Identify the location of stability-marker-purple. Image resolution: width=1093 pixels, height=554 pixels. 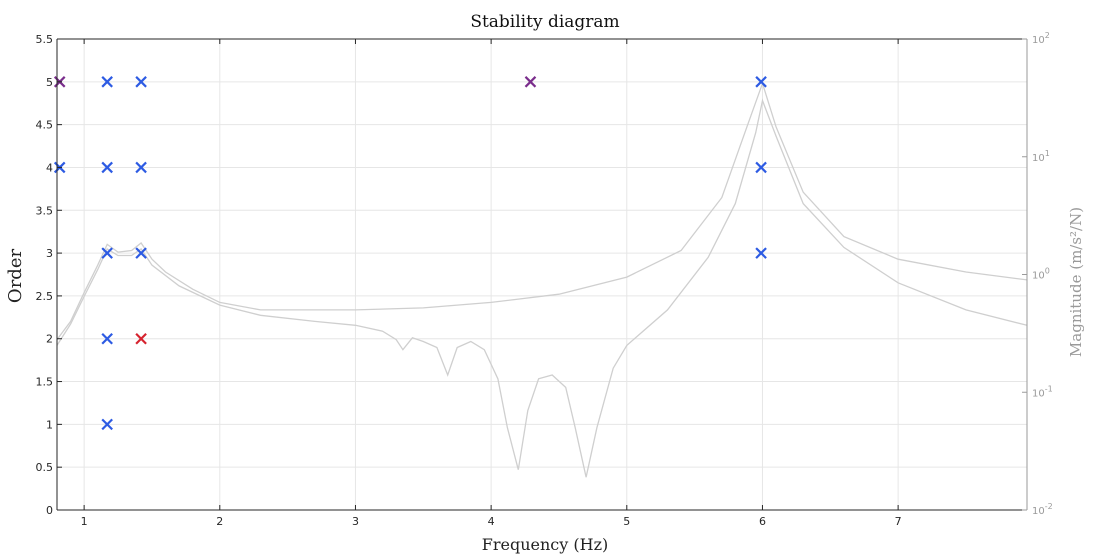
(530, 82).